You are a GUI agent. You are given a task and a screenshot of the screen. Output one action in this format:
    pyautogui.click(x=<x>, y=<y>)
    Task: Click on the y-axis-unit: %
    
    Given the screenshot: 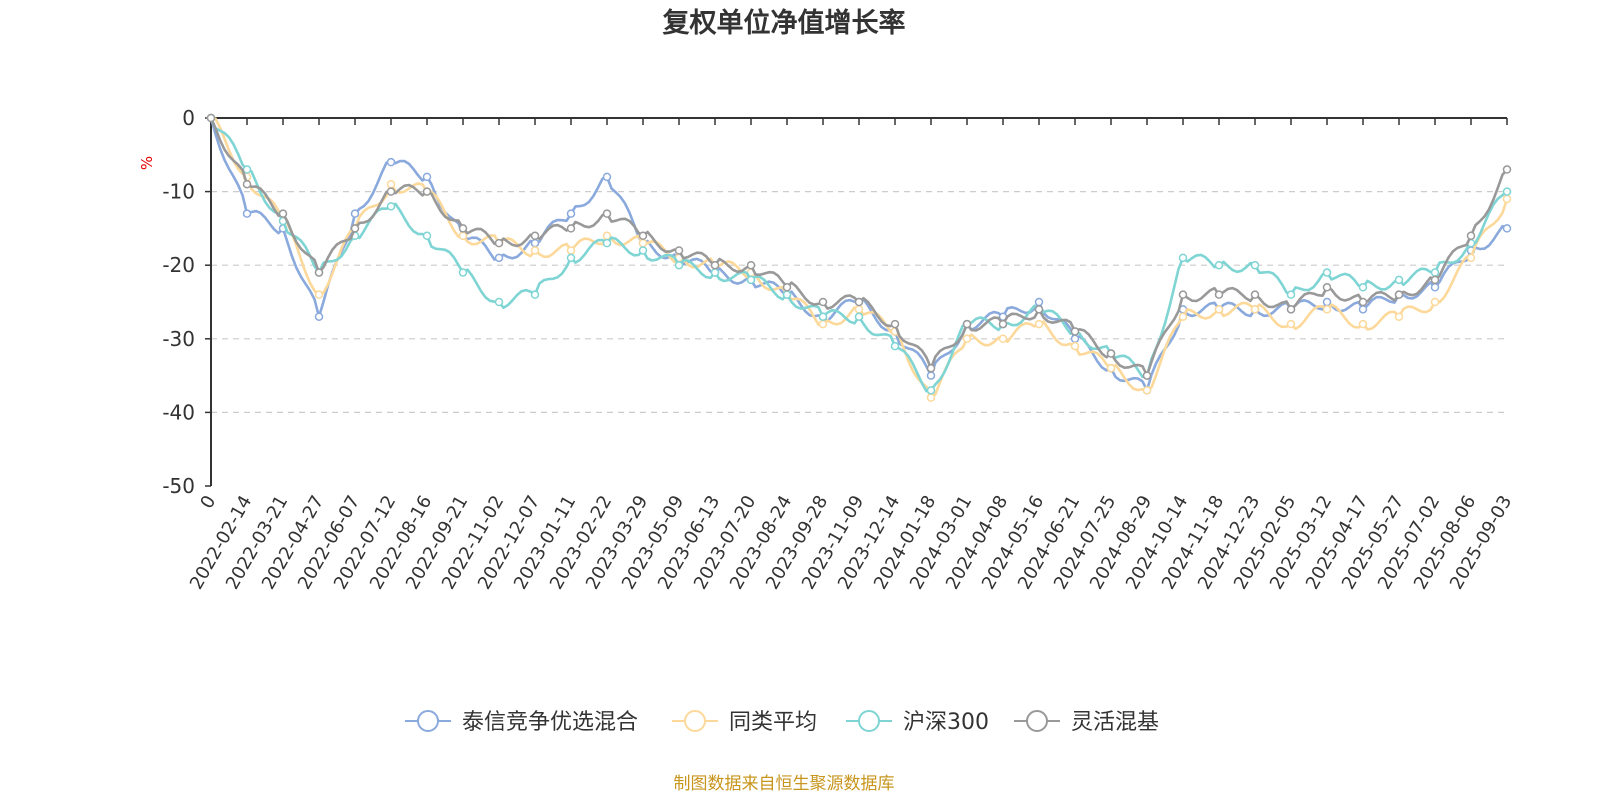 What is the action you would take?
    pyautogui.click(x=147, y=163)
    